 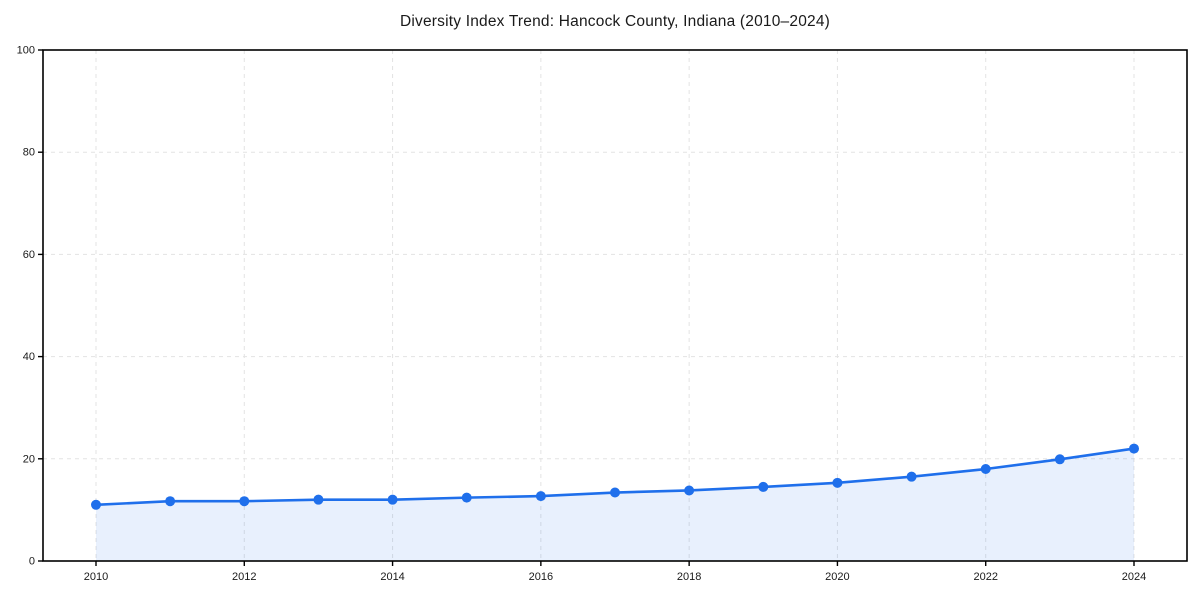 What do you see at coordinates (29, 255) in the screenshot?
I see `y-axis-tick-label: 60` at bounding box center [29, 255].